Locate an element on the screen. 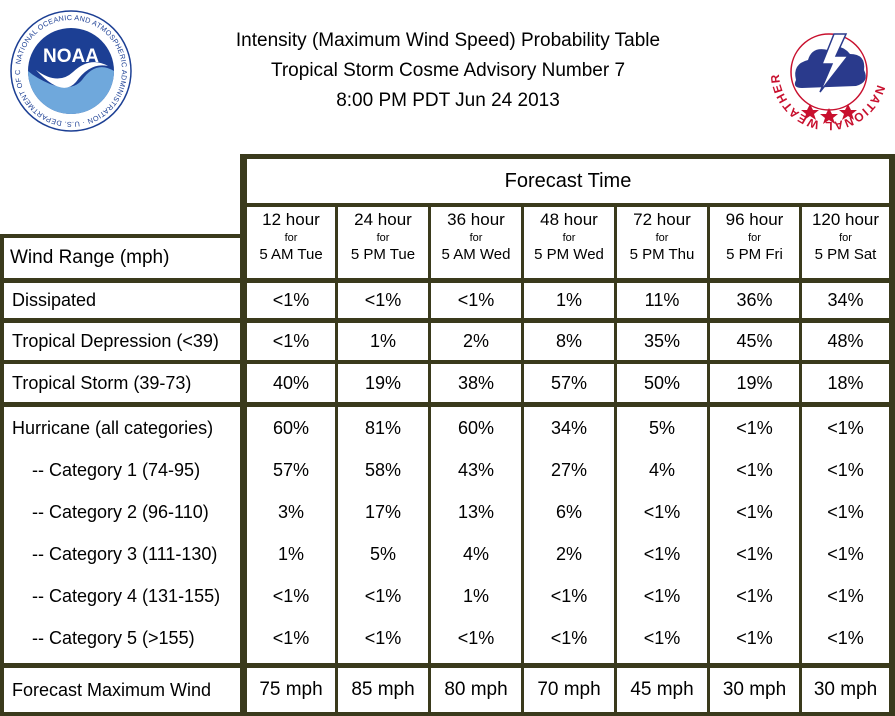 The width and height of the screenshot is (895, 716). column-date: 5 PM Sat is located at coordinates (845, 254).